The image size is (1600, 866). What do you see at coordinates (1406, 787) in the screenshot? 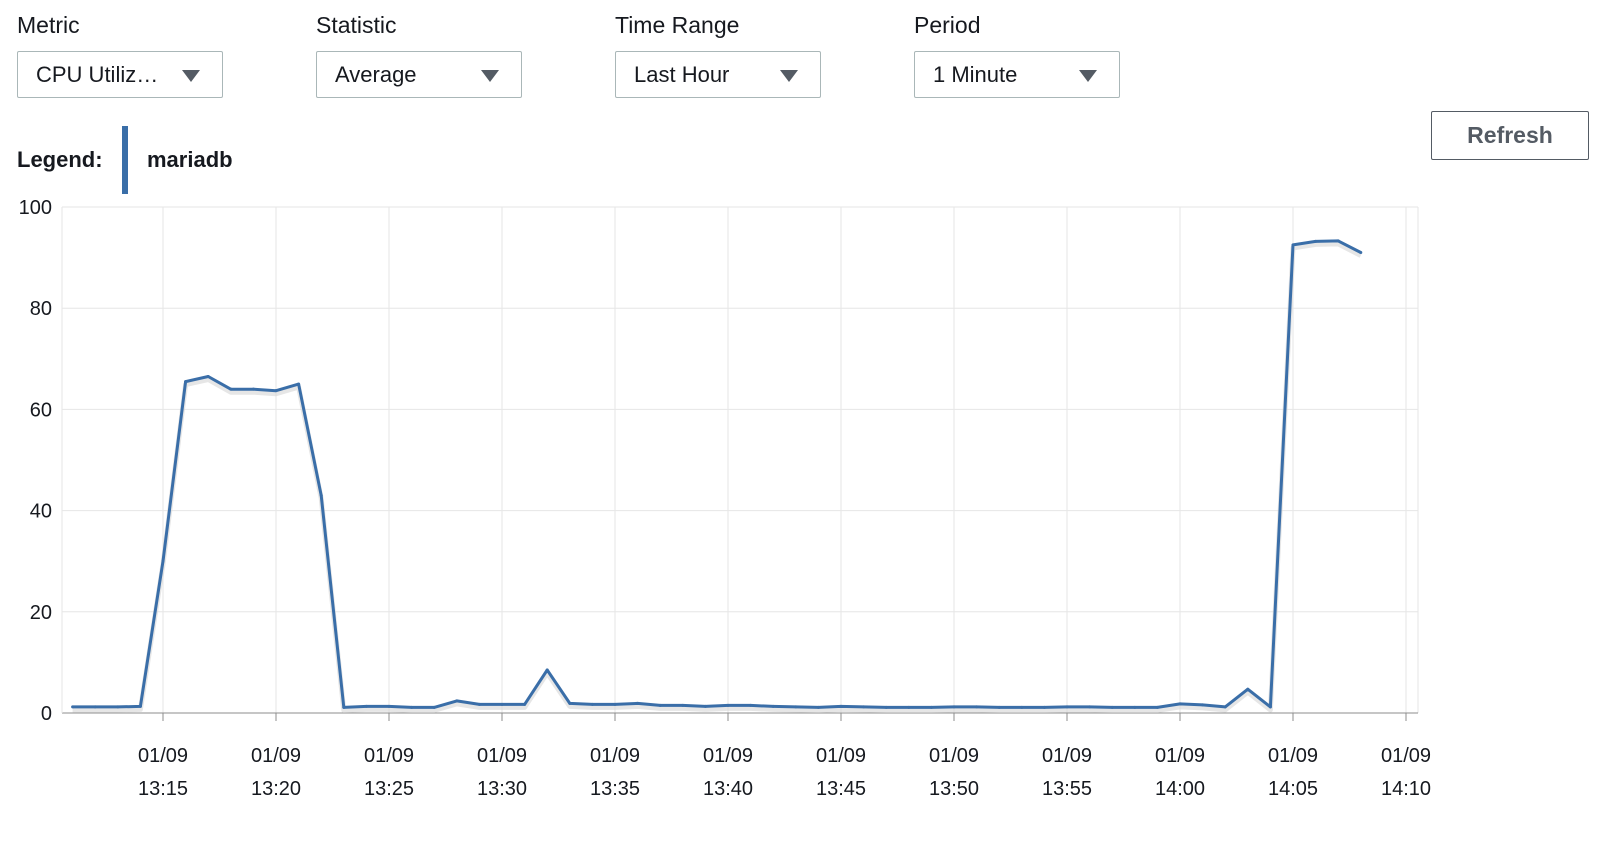
I see `x-tick-time-label: 14:10` at bounding box center [1406, 787].